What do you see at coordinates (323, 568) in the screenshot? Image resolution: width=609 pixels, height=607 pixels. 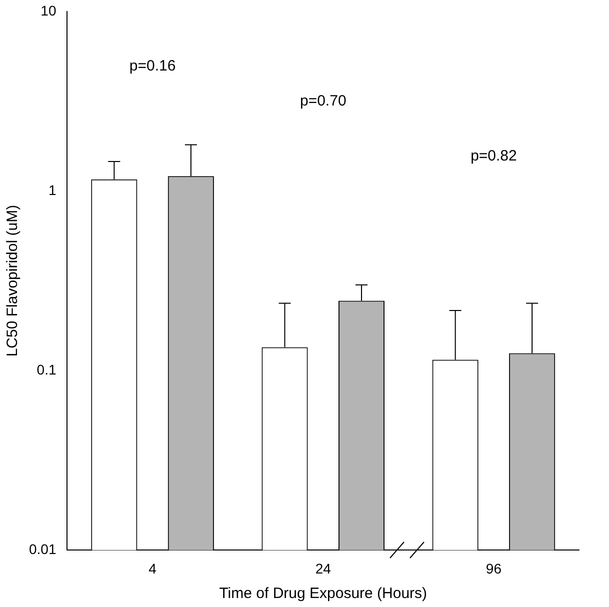 I see `x-tick-label: 24` at bounding box center [323, 568].